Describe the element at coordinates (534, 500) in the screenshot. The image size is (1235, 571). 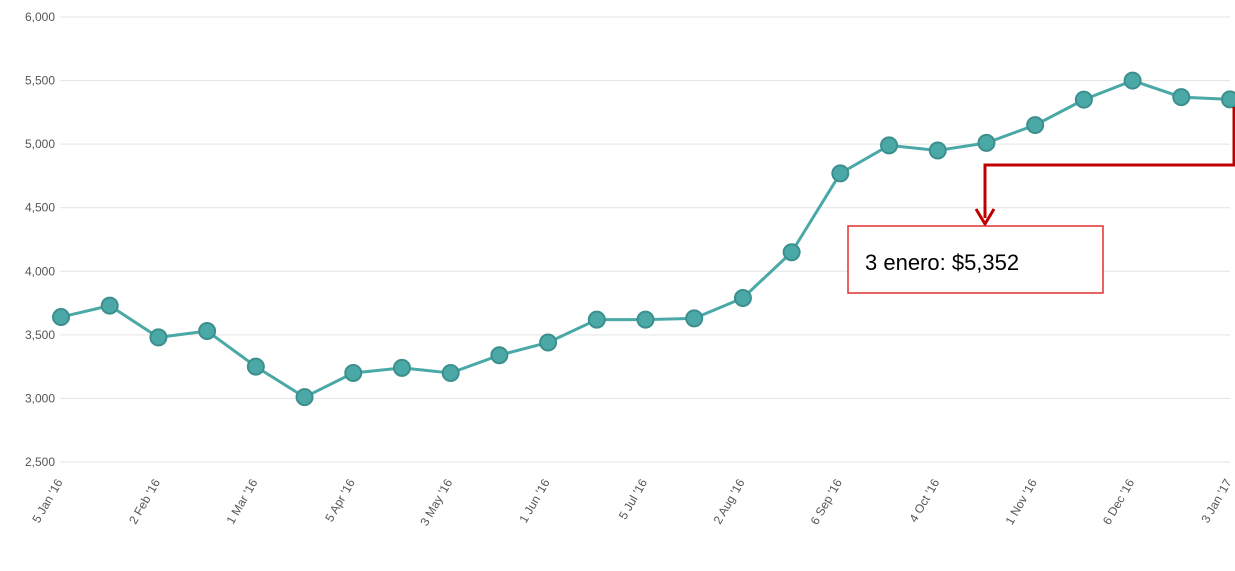
I see `x-tick-label: 1 Jun '16` at that location.